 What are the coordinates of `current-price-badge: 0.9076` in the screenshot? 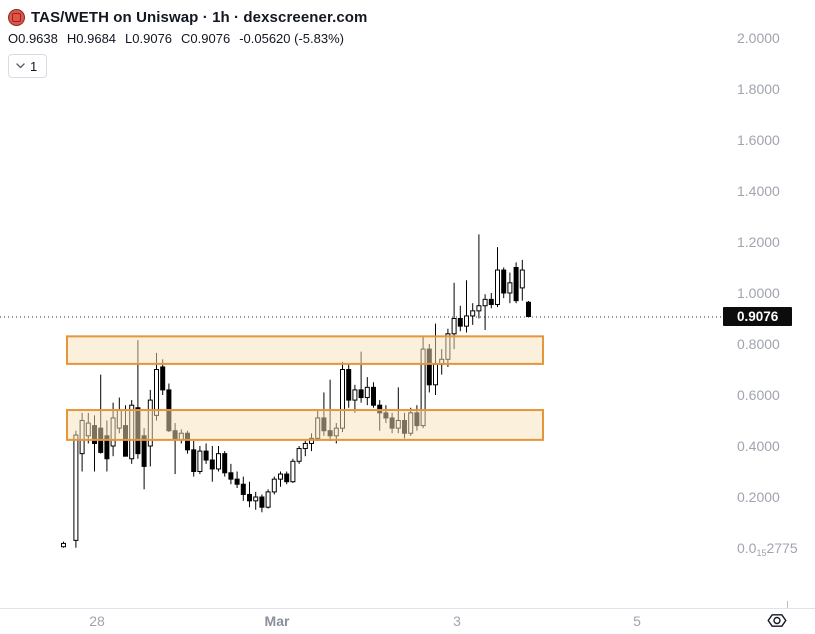 It's located at (757, 317).